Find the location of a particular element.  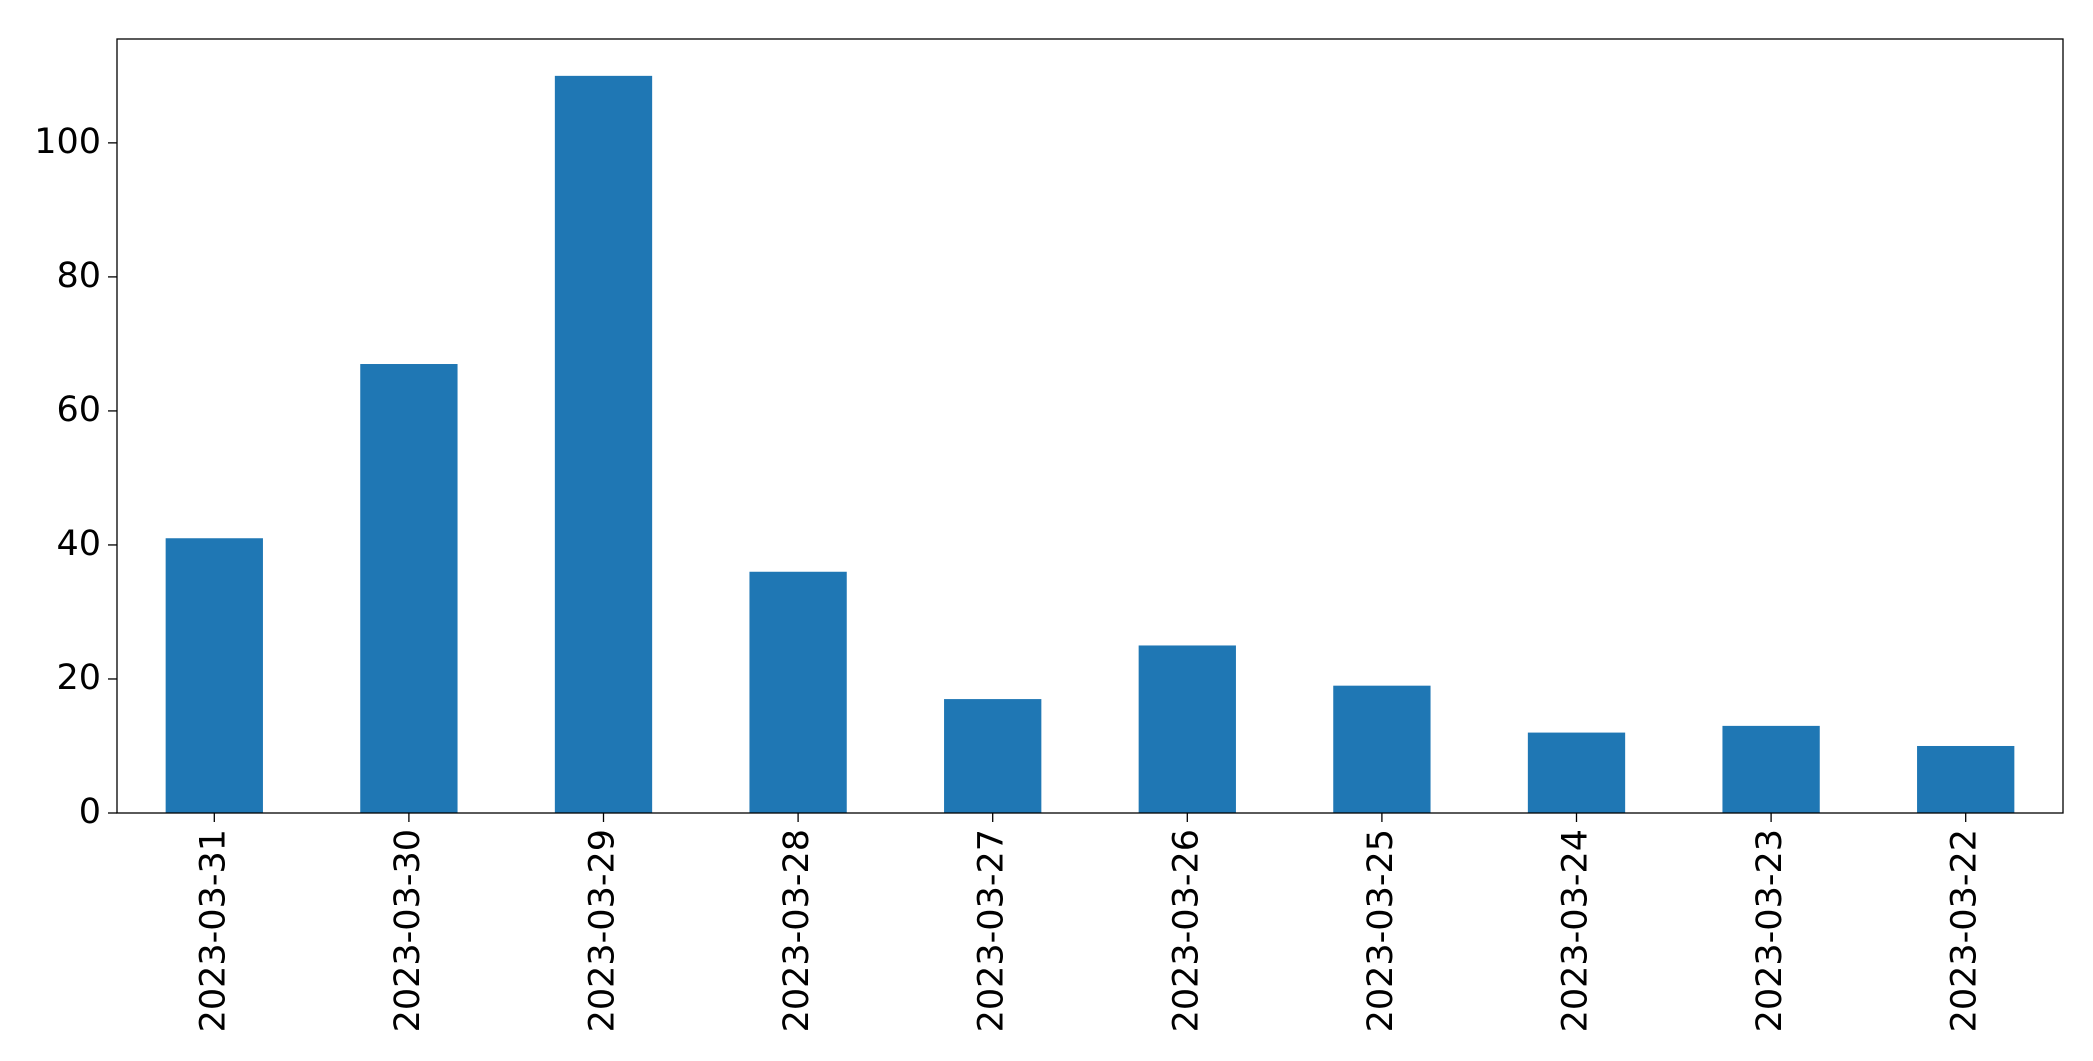

x-tick-label: 2023-03-26 is located at coordinates (1186, 930).